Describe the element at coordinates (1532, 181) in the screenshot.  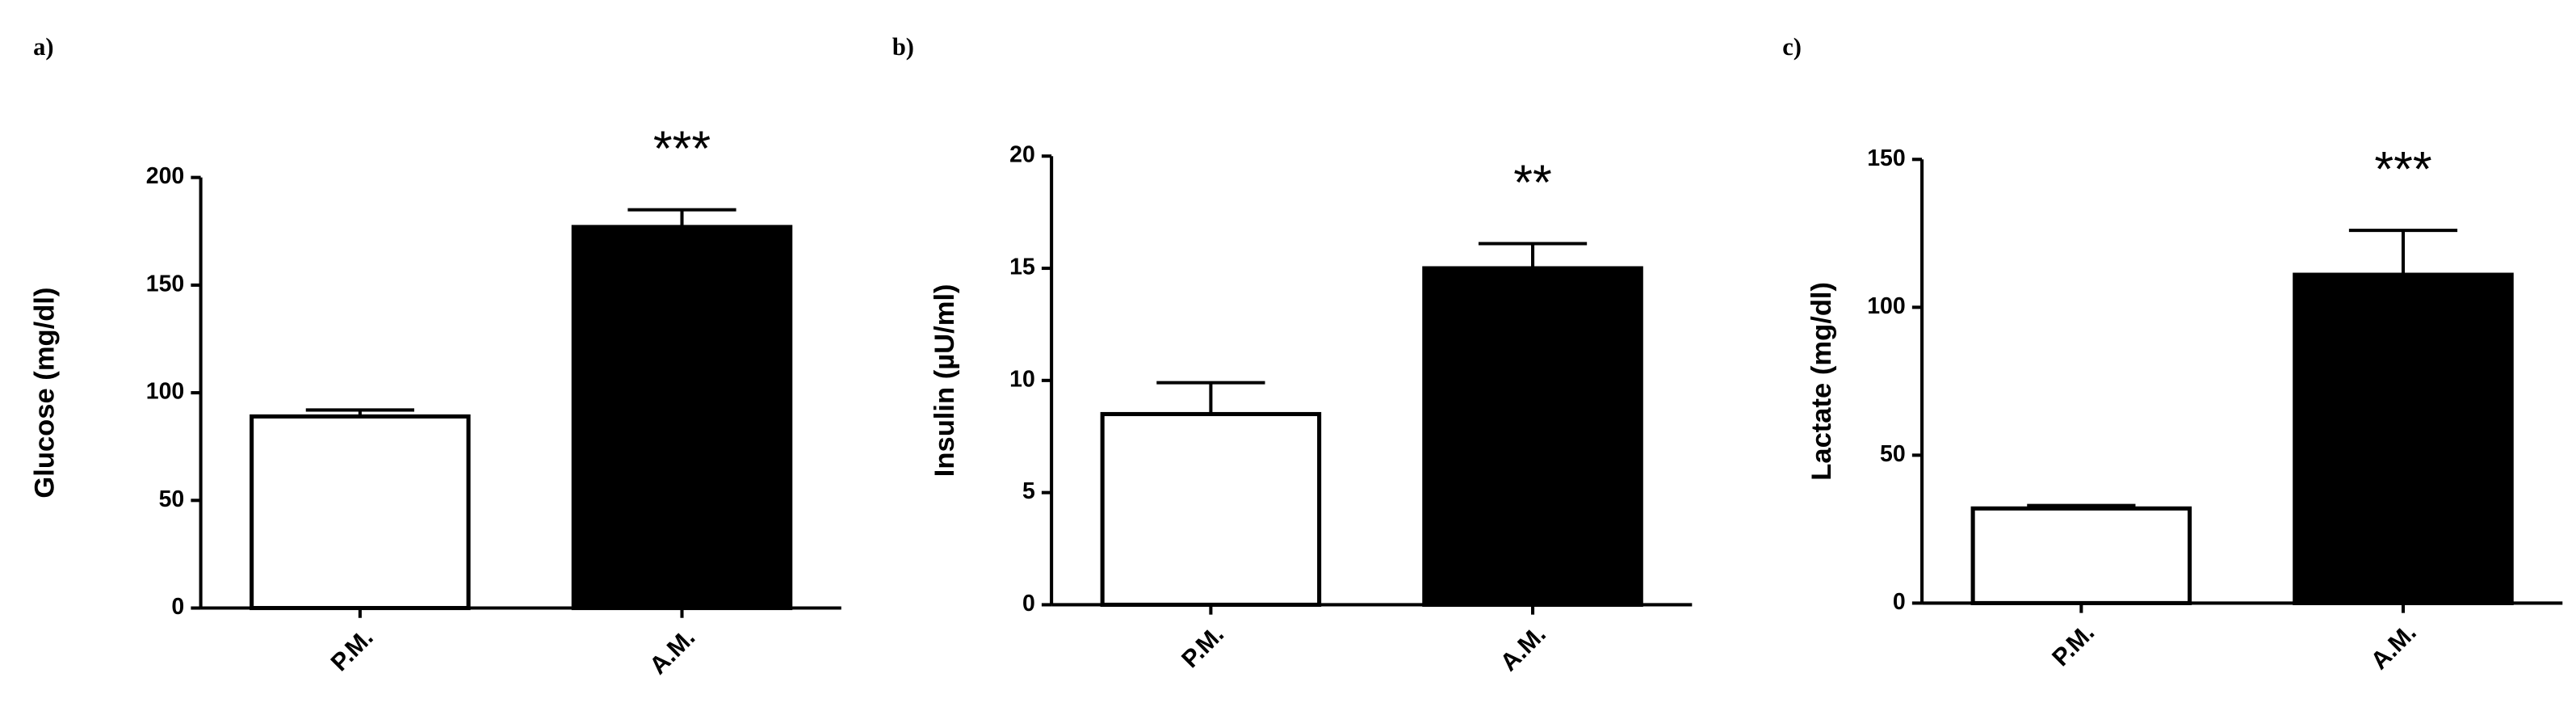
I see `annotation: **` at that location.